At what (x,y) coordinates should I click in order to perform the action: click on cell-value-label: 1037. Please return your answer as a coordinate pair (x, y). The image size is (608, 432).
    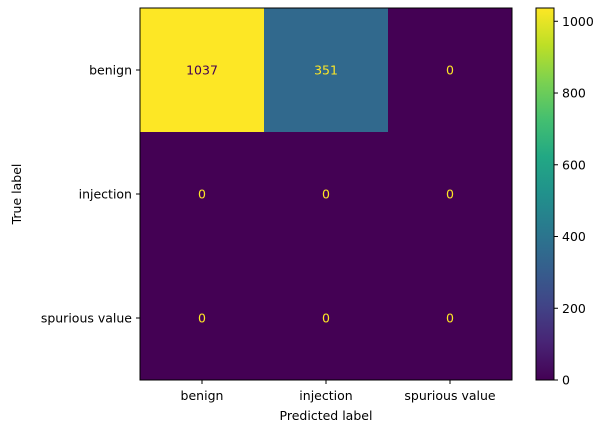
    Looking at the image, I should click on (202, 70).